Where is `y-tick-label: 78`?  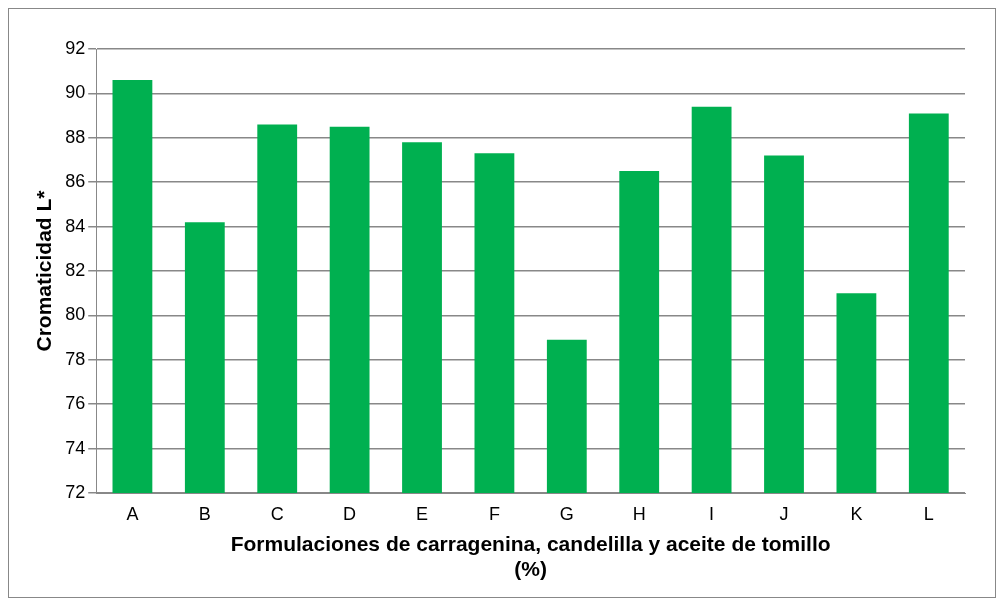
y-tick-label: 78 is located at coordinates (75, 358).